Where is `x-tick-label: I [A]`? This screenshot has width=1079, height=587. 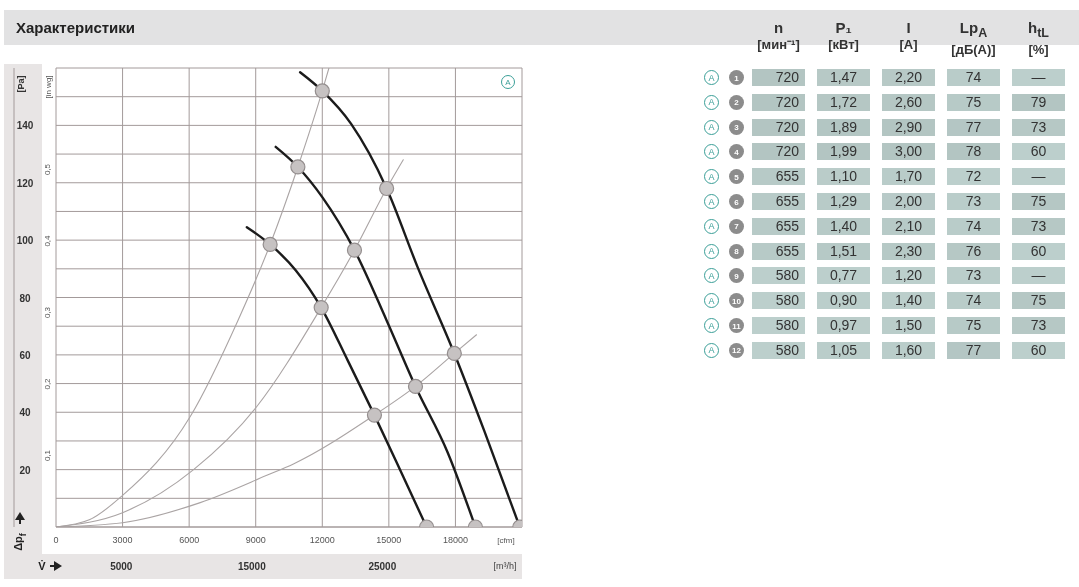
x-tick-label: I [A] is located at coordinates (908, 35).